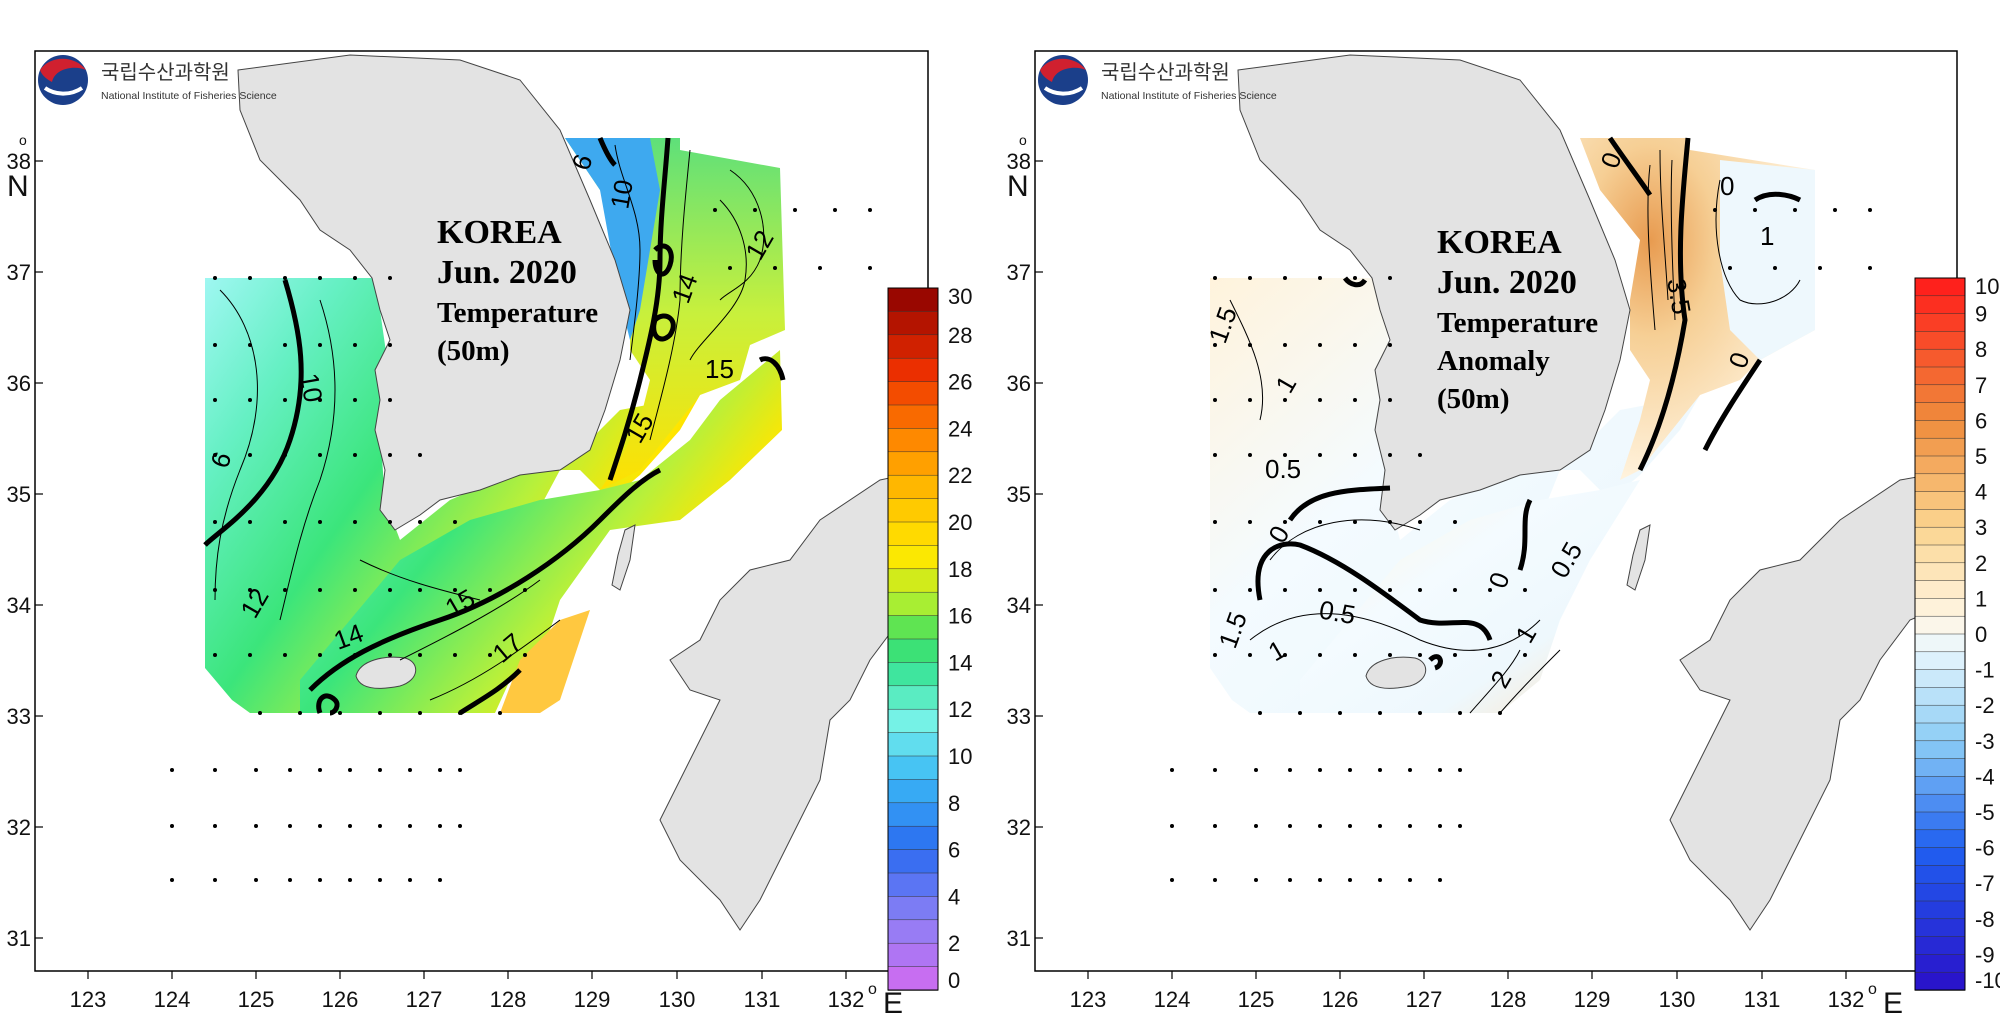 Image resolution: width=2000 pixels, height=1024 pixels. I want to click on colorbar-label: 9, so click(1981, 314).